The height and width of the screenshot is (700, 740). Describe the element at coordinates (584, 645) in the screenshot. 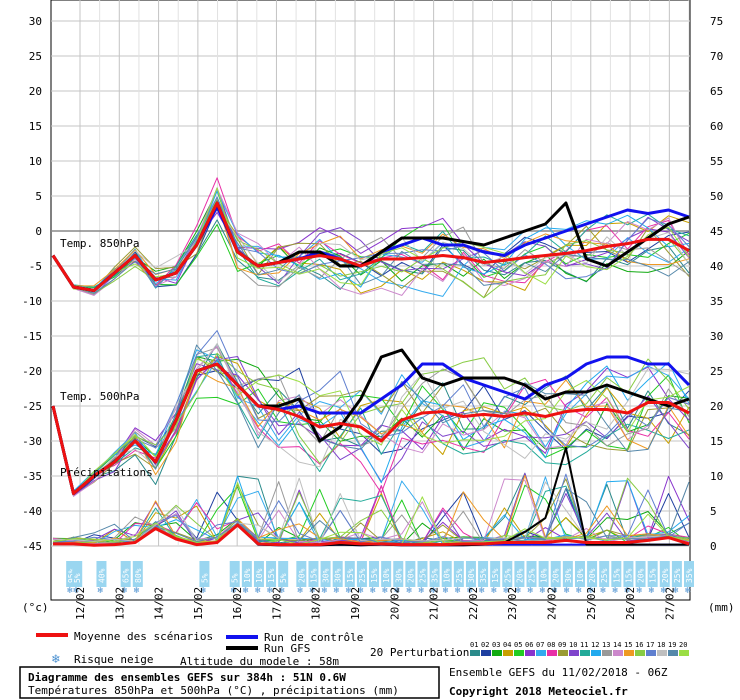

I see `perturbation-number: 11` at that location.